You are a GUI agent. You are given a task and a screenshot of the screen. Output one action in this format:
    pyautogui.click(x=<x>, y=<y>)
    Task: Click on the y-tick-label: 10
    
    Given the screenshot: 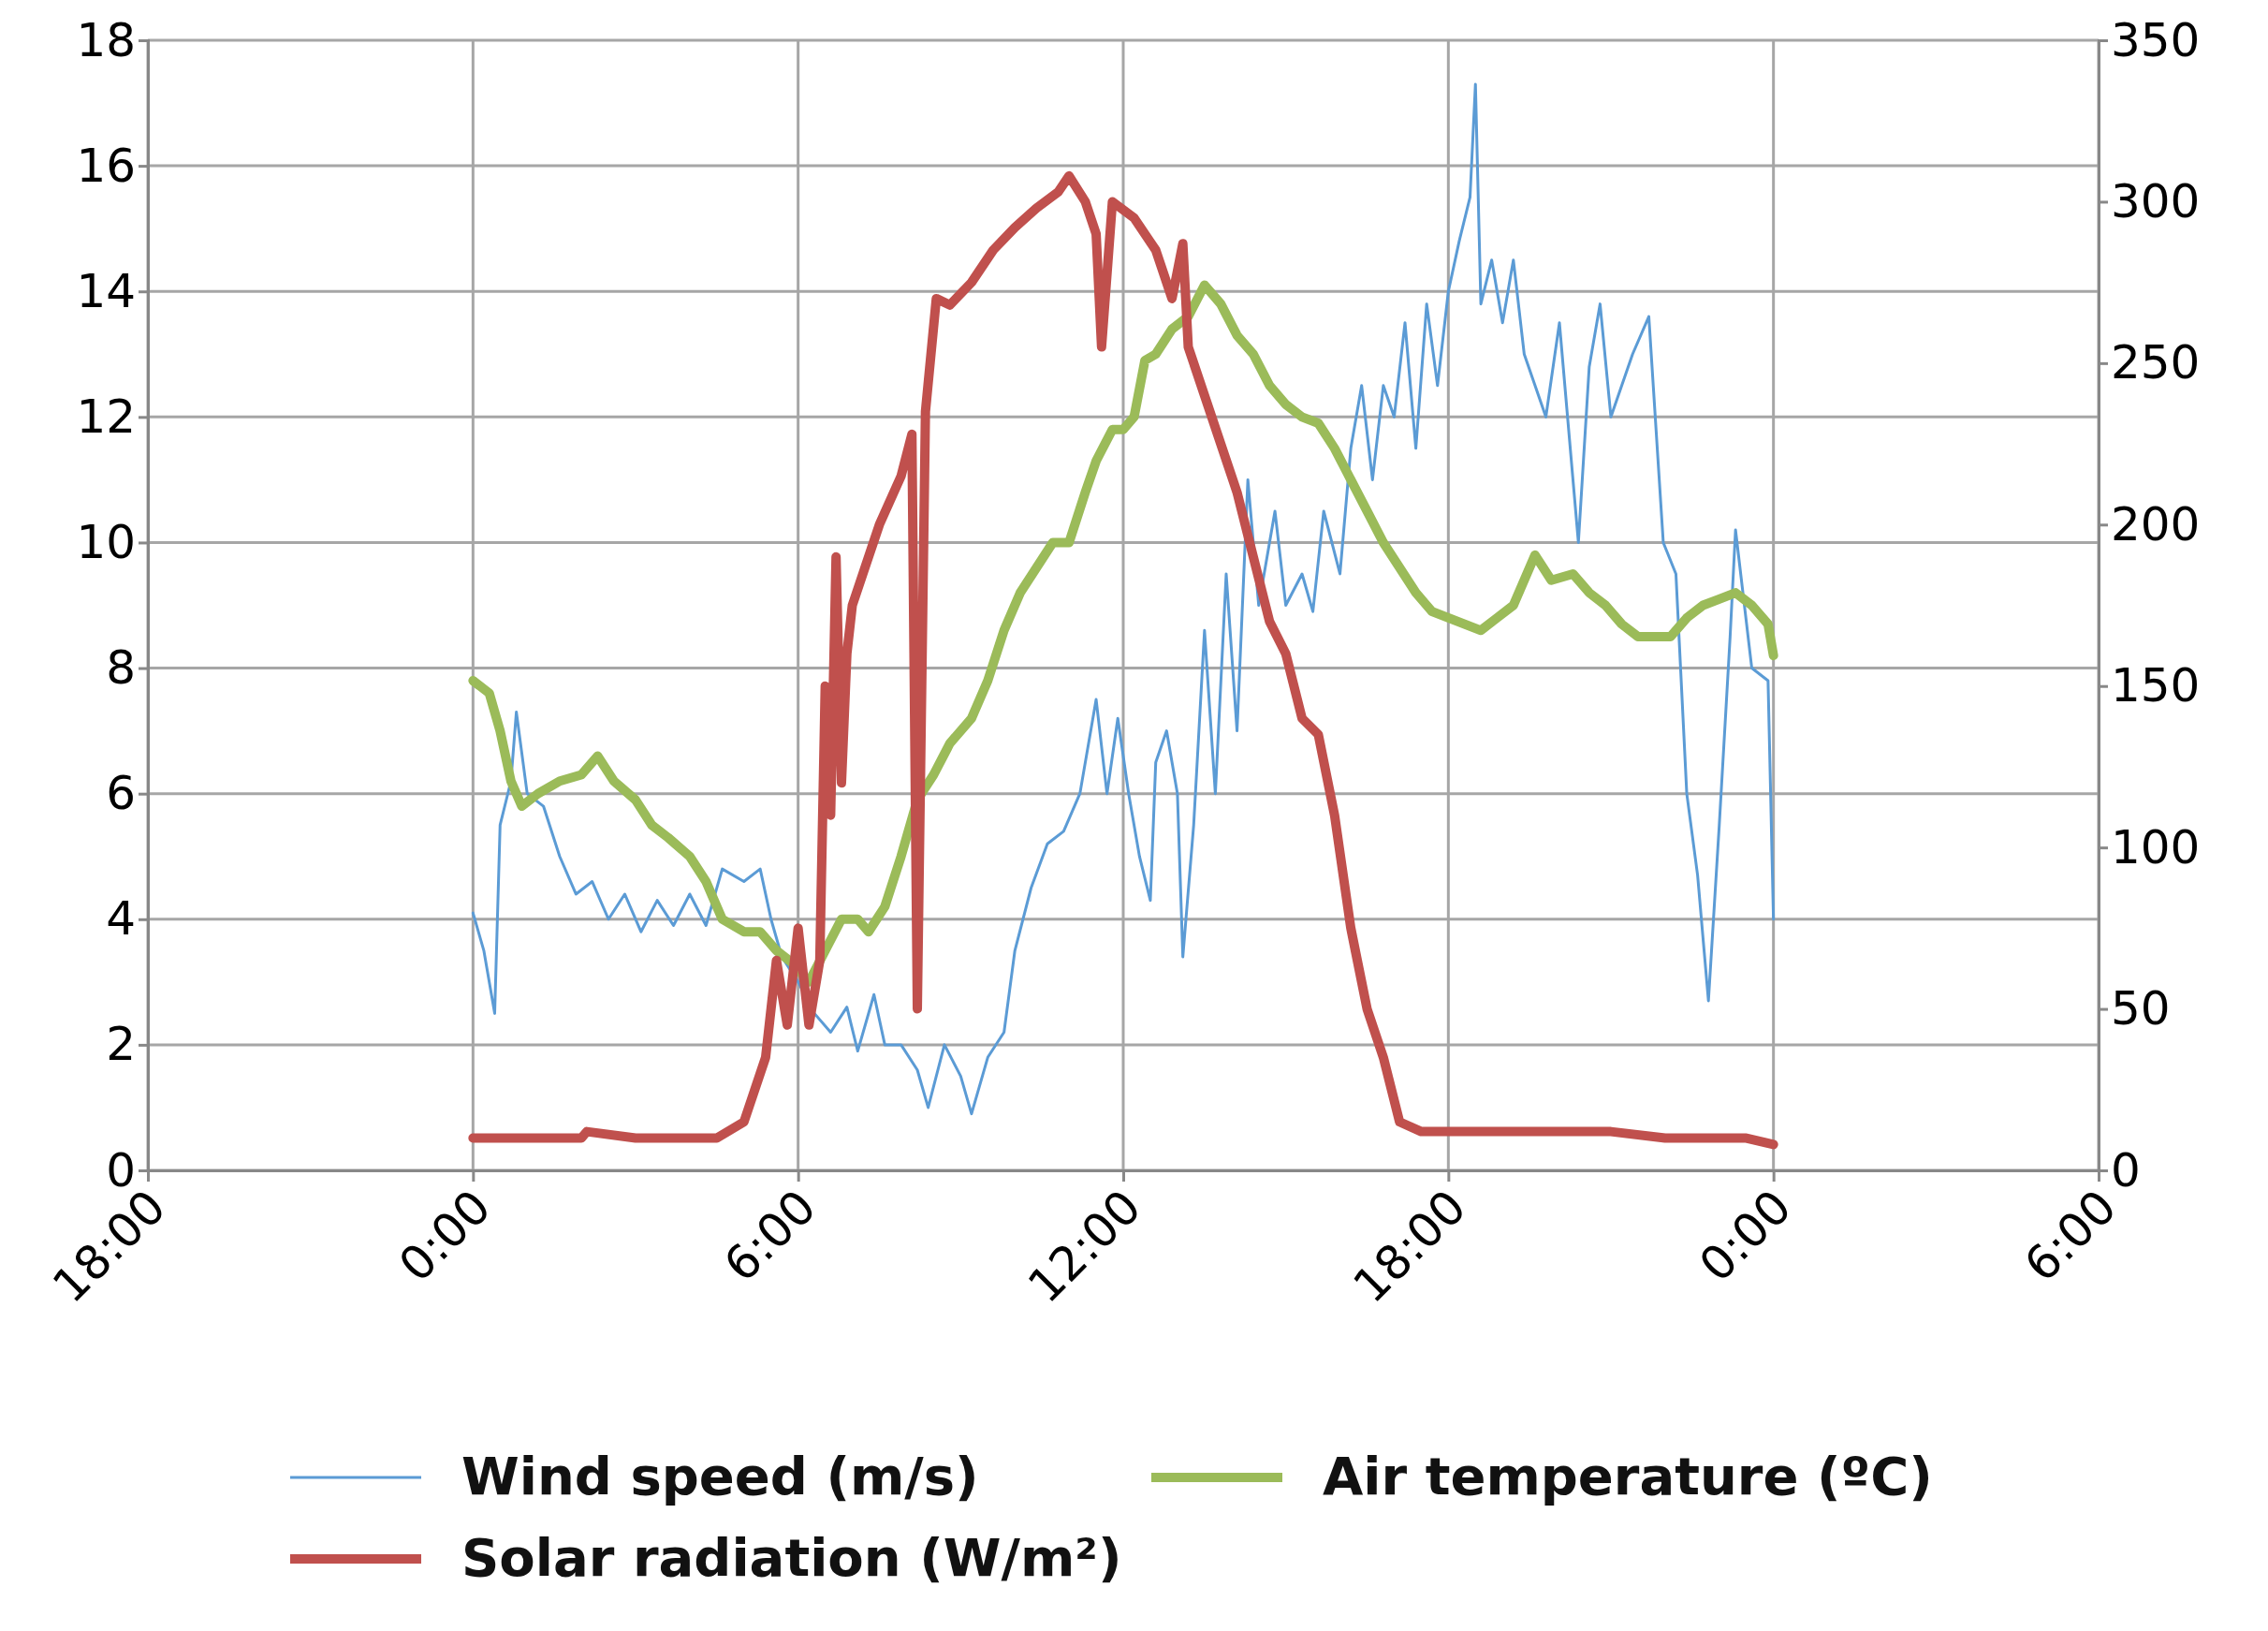 What is the action you would take?
    pyautogui.click(x=106, y=541)
    